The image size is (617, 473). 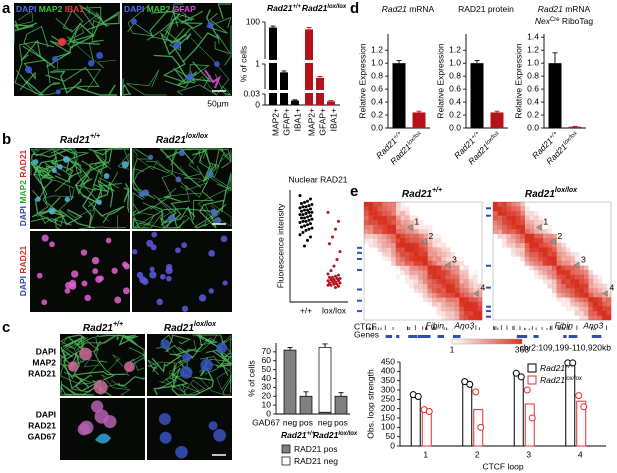 I want to click on error-bar, so click(x=555, y=58).